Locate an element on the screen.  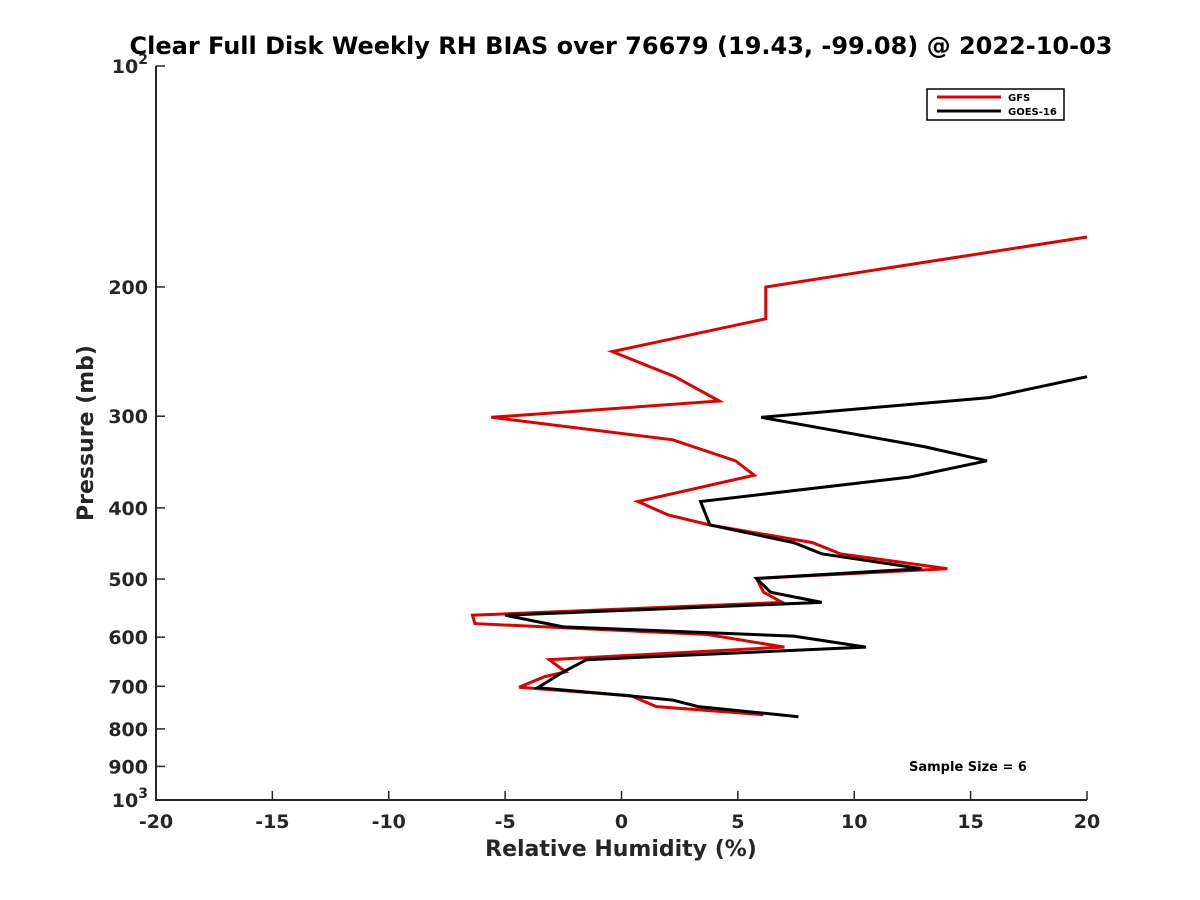
x-tick-label: 10 is located at coordinates (854, 822).